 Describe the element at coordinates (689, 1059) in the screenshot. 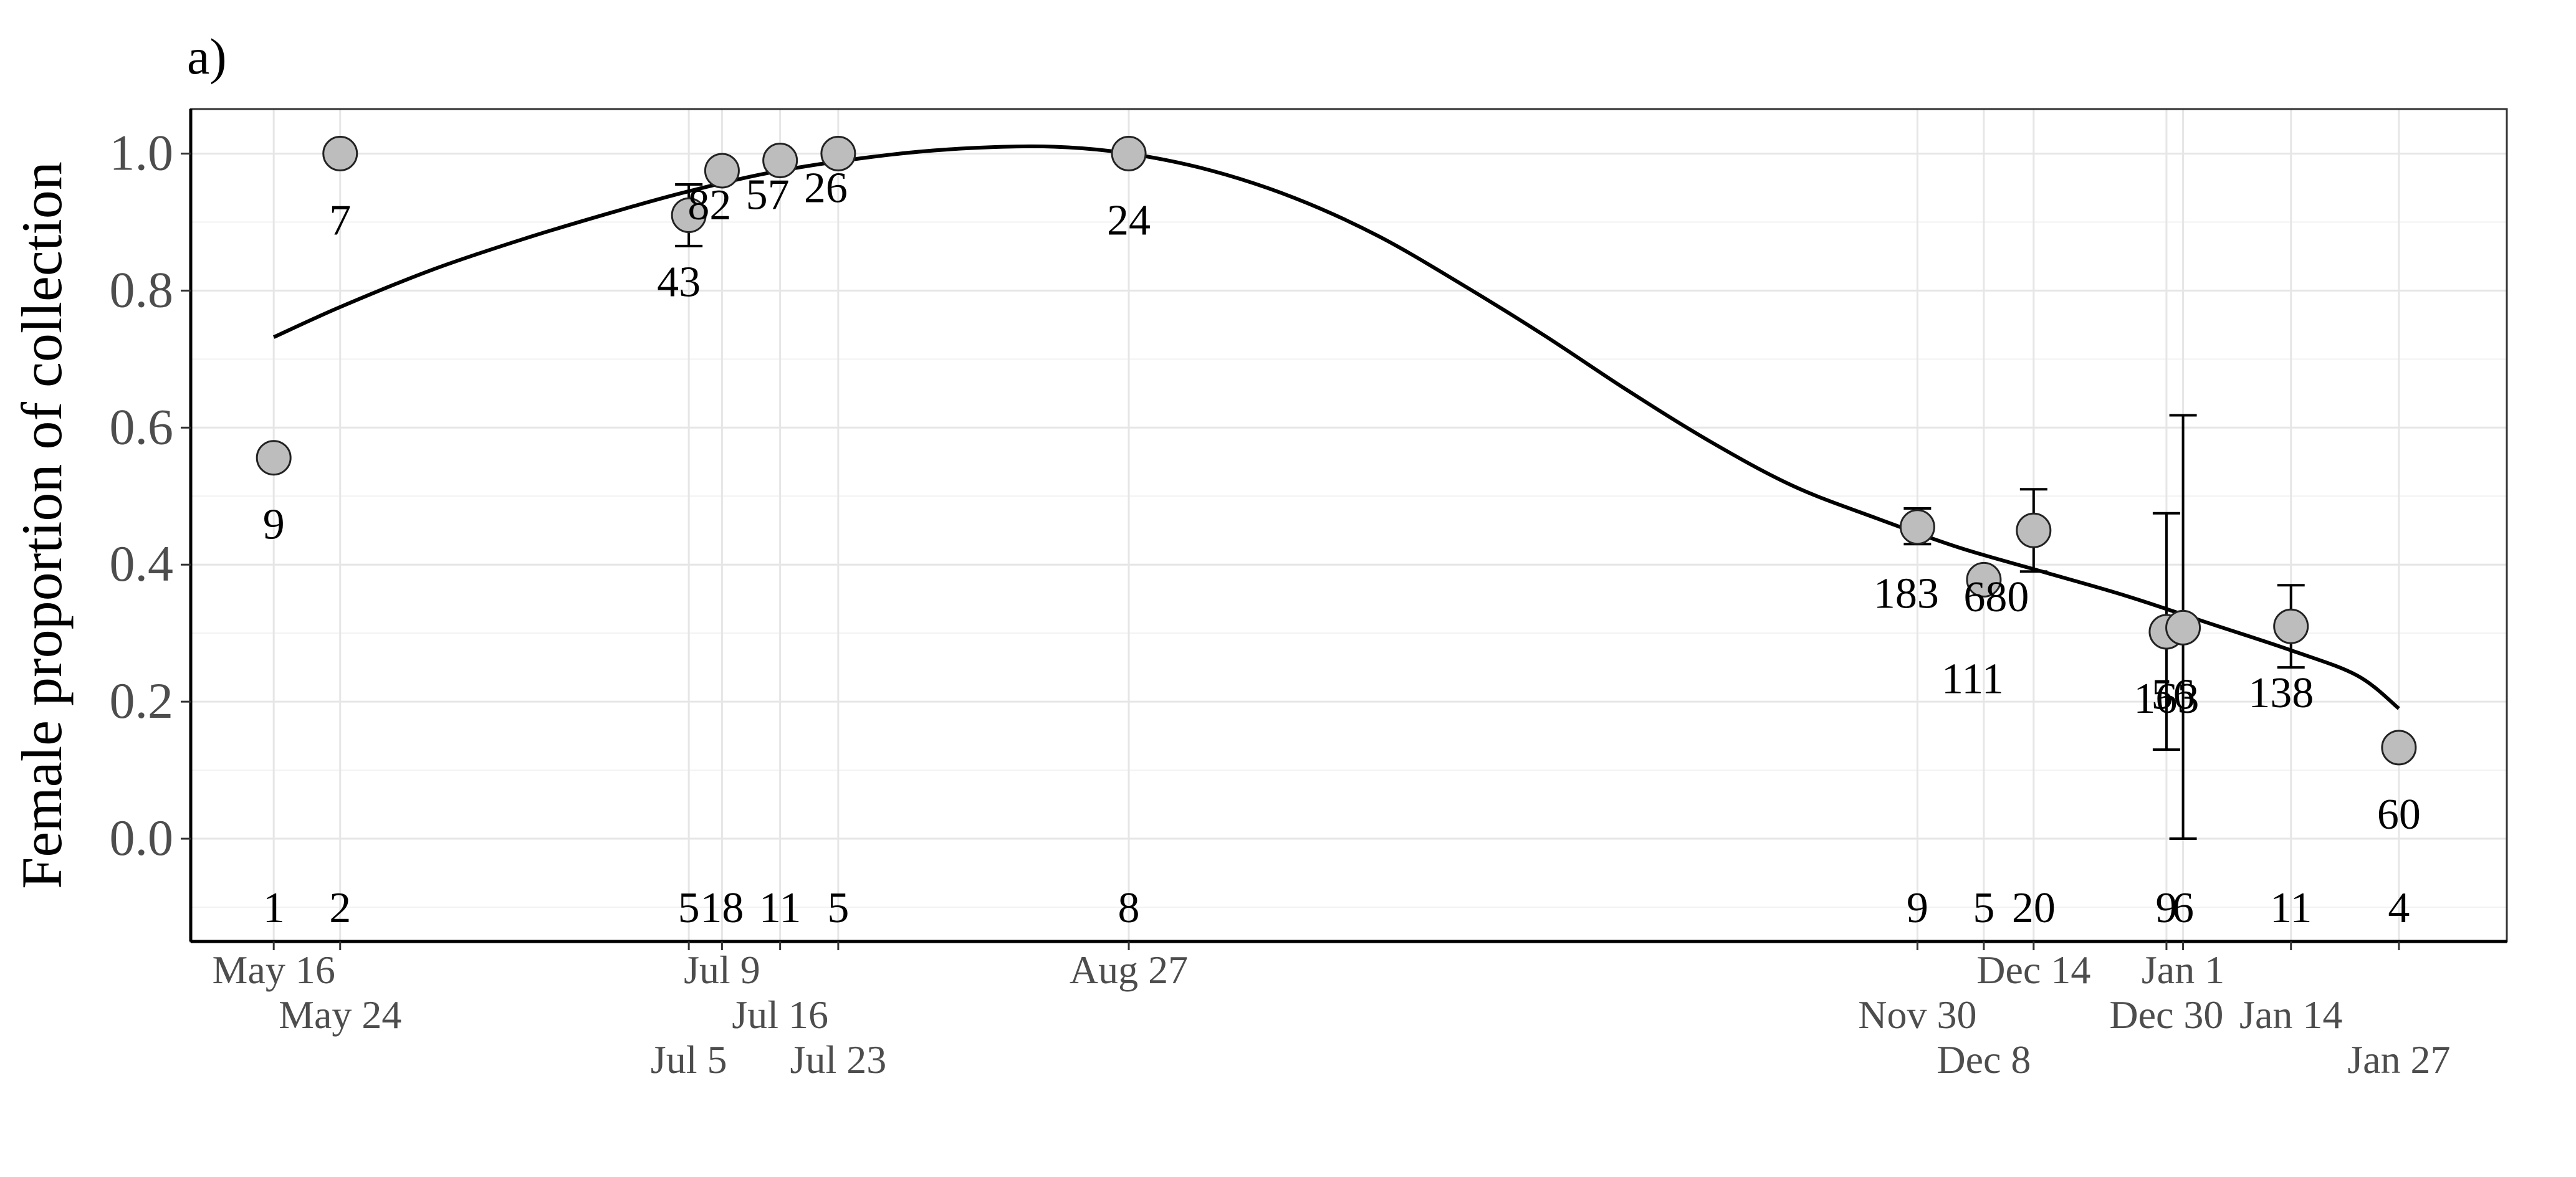

I see `x-tick-label: Jul 5` at that location.